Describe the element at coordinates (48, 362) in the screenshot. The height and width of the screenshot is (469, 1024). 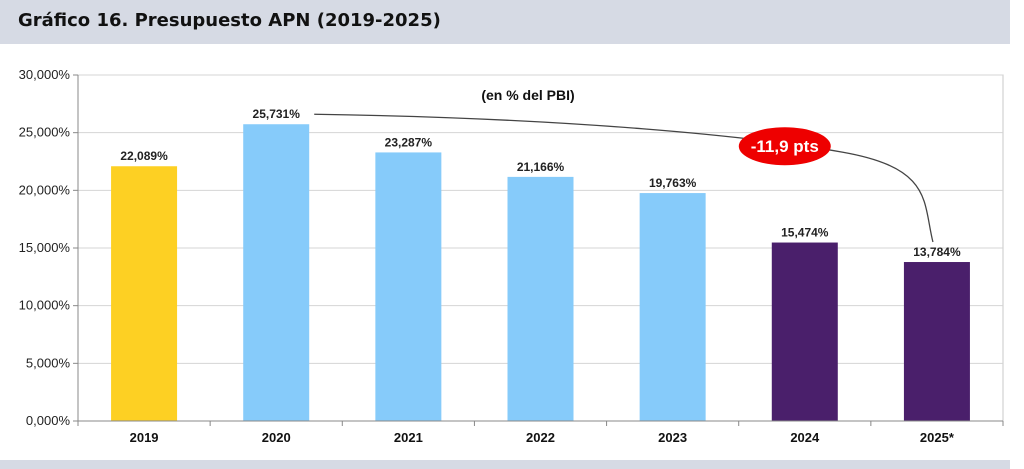
I see `y-tick-label: 5,000%` at that location.